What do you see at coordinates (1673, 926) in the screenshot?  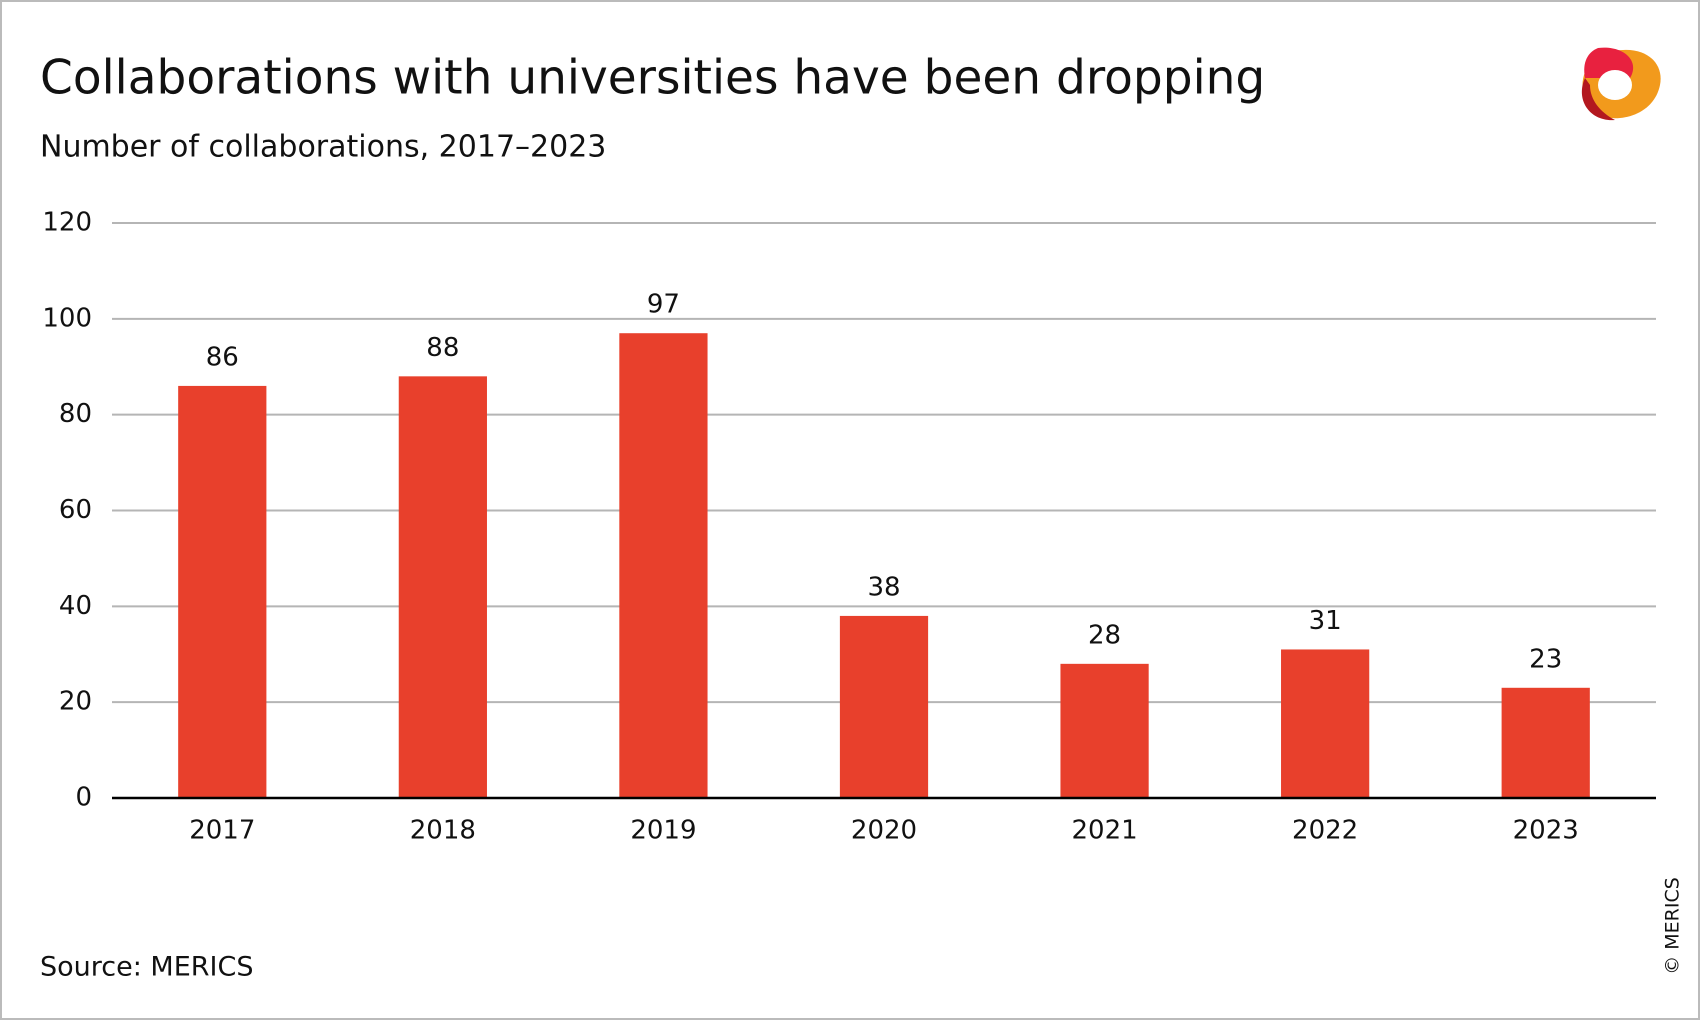 I see `copyright: © MERICS` at bounding box center [1673, 926].